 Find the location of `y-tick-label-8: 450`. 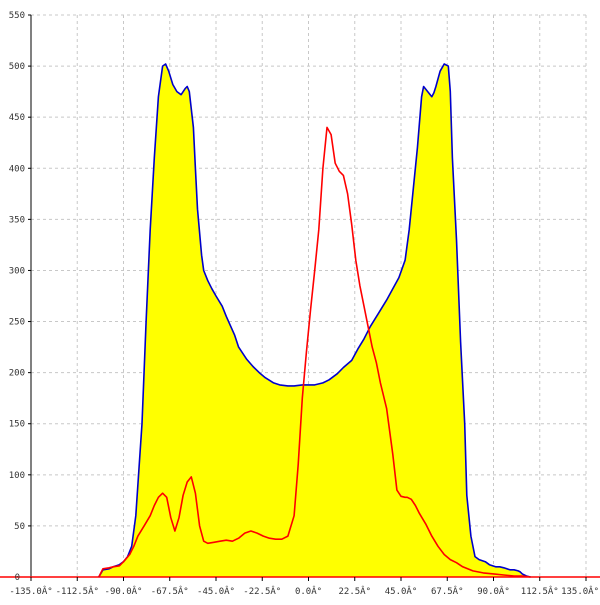

y-tick-label-8: 450 is located at coordinates (17, 118).